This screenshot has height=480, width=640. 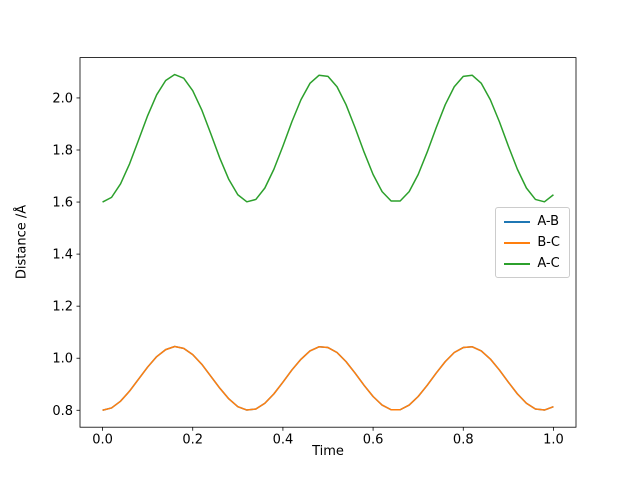 What do you see at coordinates (62, 307) in the screenshot?
I see `y-tick-label: 1.2` at bounding box center [62, 307].